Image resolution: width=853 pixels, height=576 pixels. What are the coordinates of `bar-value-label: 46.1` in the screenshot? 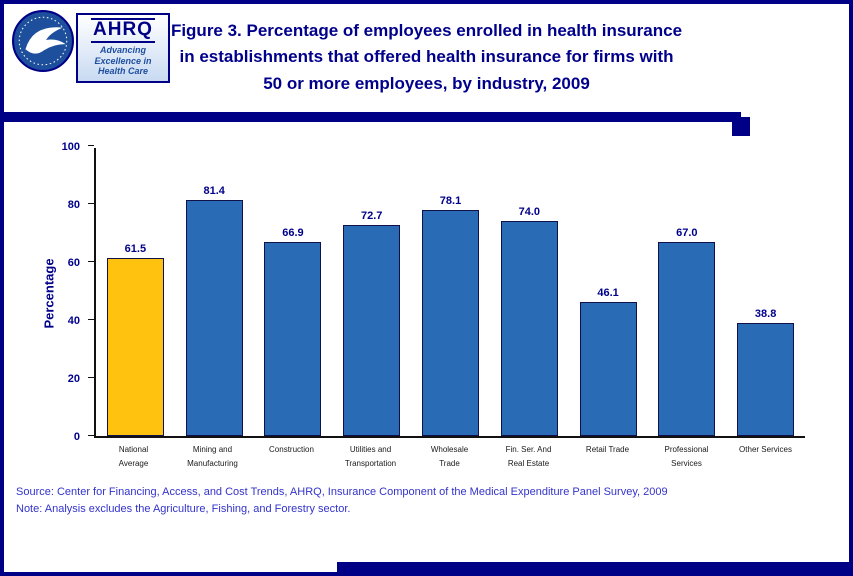 It's located at (608, 293).